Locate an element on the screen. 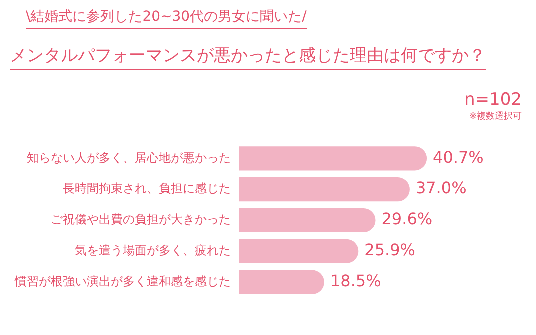 This screenshot has height=335, width=536. data-label: 25.9% is located at coordinates (390, 250).